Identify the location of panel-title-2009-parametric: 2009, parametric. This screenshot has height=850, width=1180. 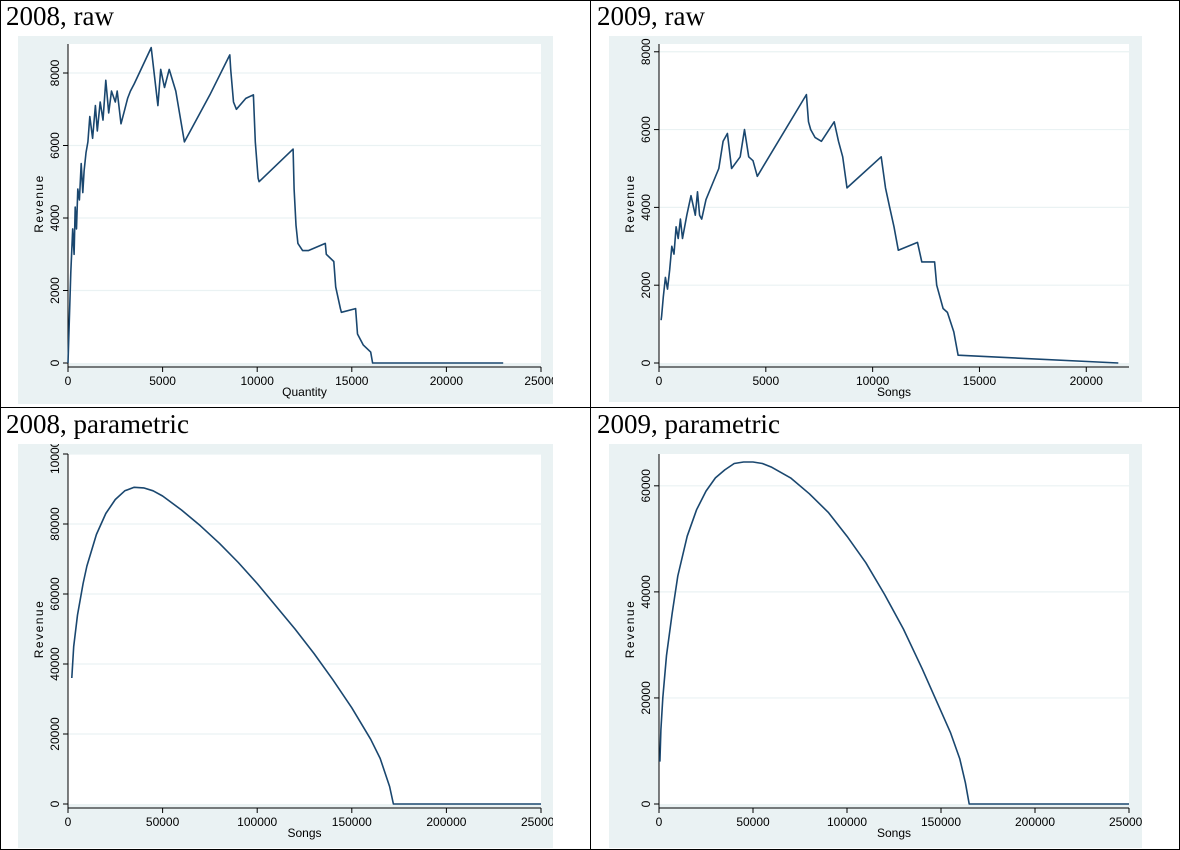
(688, 424).